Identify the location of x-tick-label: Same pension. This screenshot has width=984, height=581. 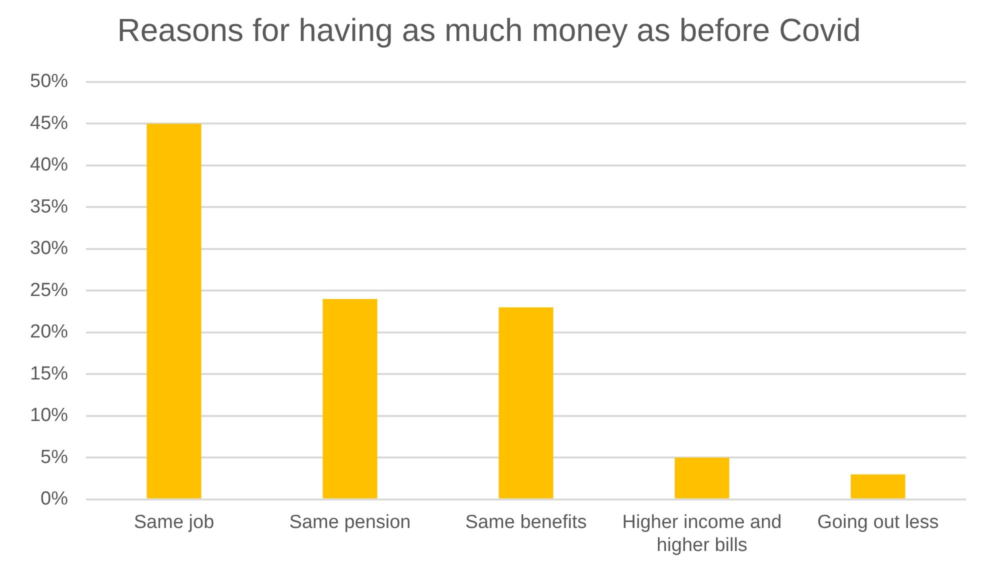
(350, 523).